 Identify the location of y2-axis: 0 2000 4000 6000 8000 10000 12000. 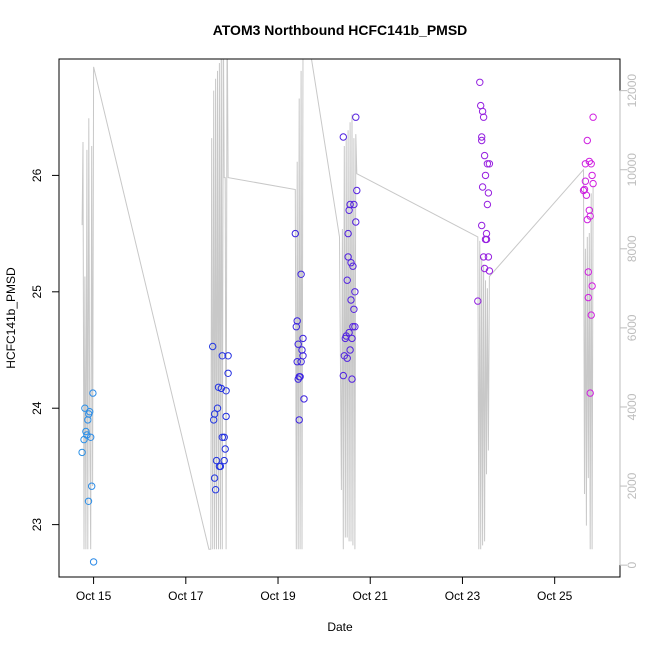
(629, 321).